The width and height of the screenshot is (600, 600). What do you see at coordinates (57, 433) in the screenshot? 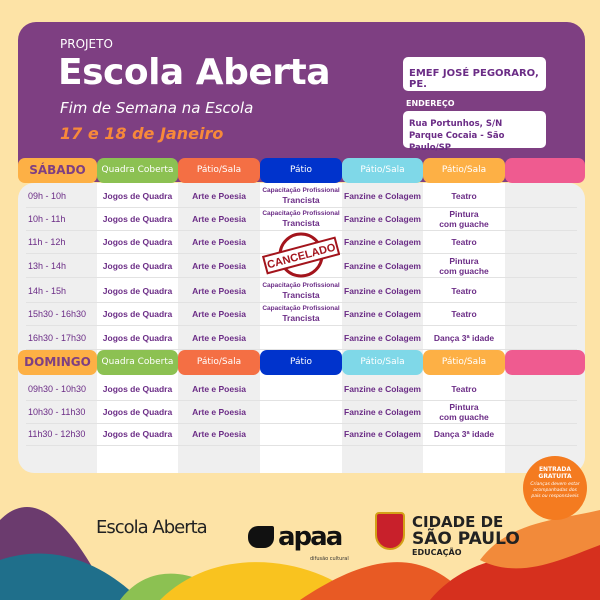
I see `time-slot: 11h30 - 12h30` at bounding box center [57, 433].